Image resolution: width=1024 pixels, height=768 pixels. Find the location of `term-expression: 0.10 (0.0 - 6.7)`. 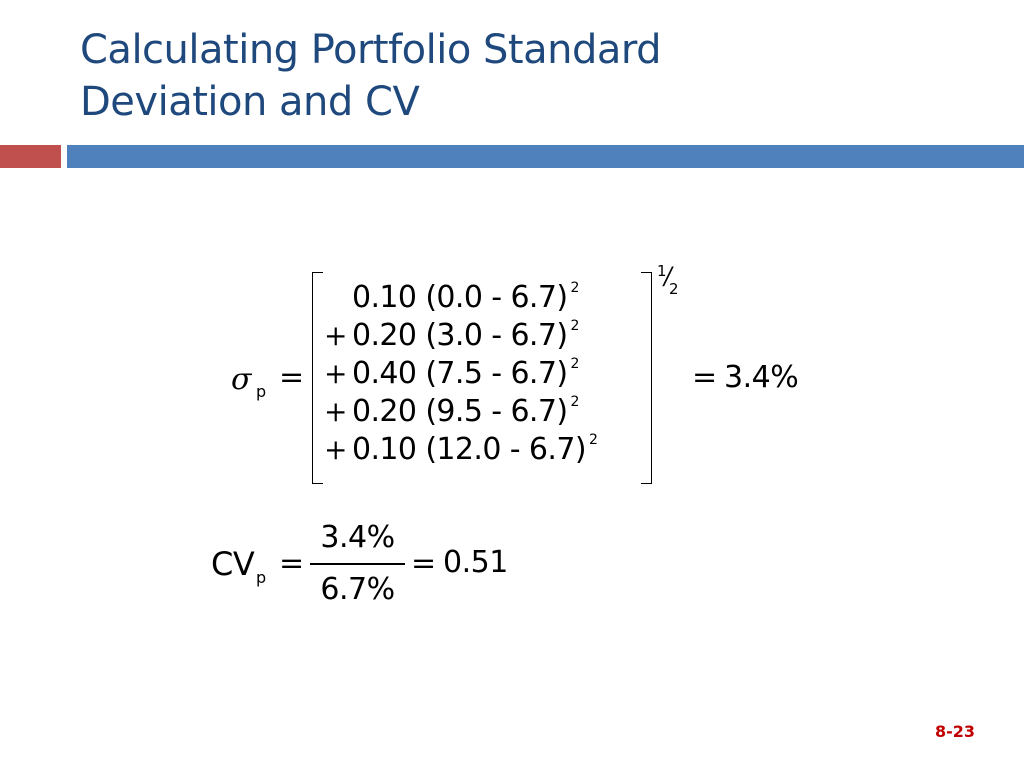

term-expression: 0.10 (0.0 - 6.7) is located at coordinates (460, 297).